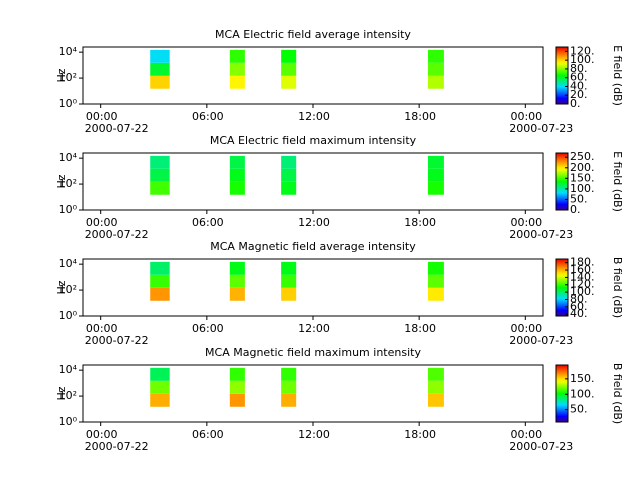 Image resolution: width=640 pixels, height=480 pixels. I want to click on colorbar-tick-label: 60., so click(579, 306).